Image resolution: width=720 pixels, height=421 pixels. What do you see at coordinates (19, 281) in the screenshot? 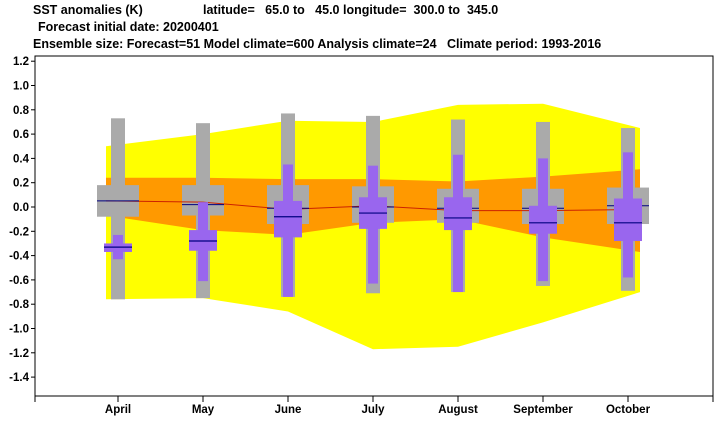
I see `y-tick-label: -0.6` at bounding box center [19, 281].